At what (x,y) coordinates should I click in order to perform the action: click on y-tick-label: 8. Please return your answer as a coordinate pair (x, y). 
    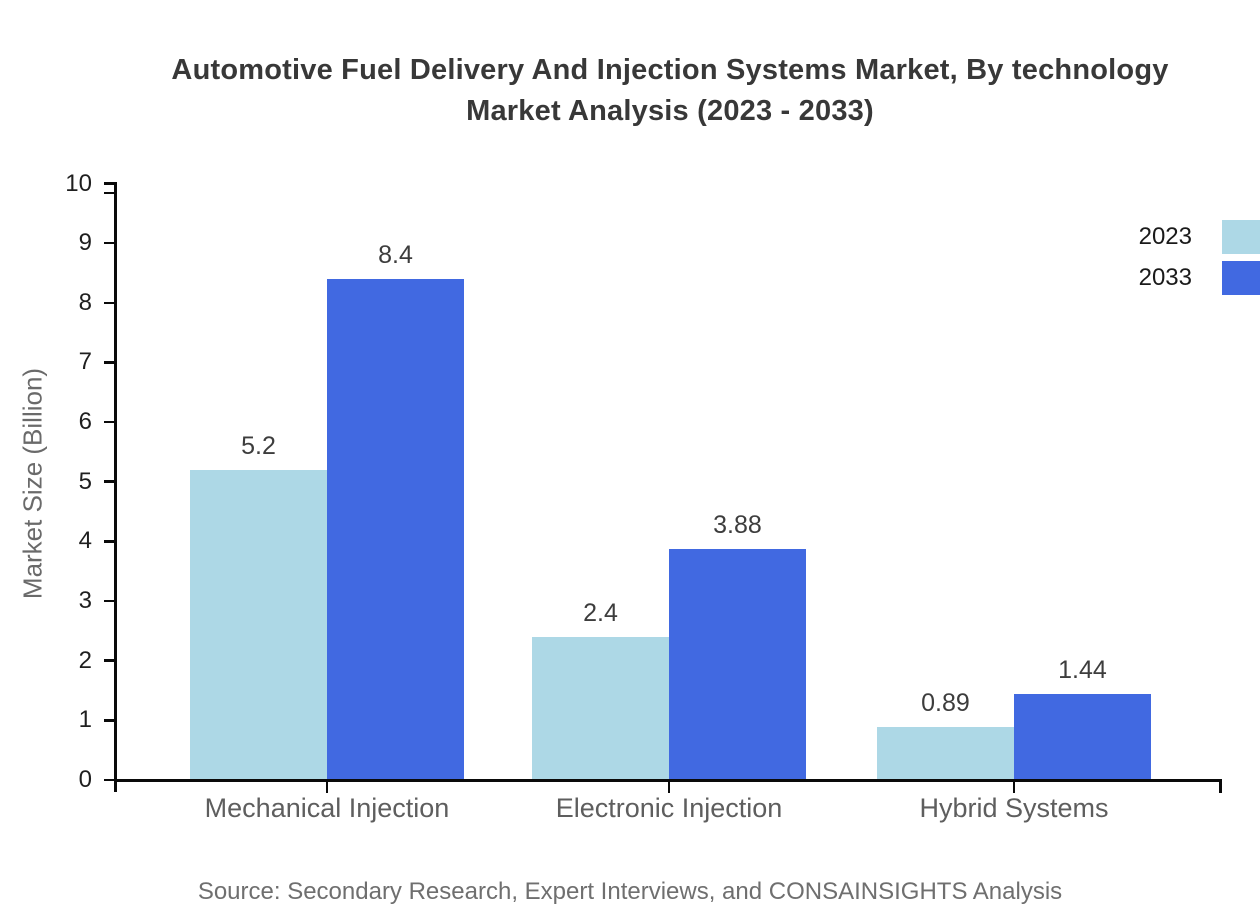
    Looking at the image, I should click on (85, 302).